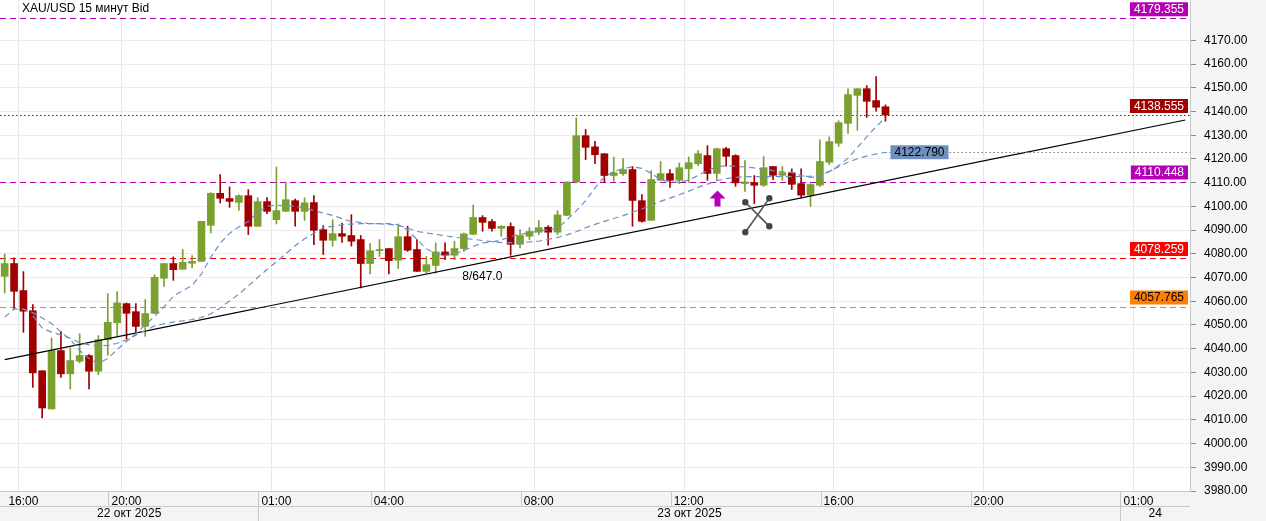 This screenshot has width=1266, height=521. What do you see at coordinates (1226, 324) in the screenshot?
I see `y-tick-label: 4050.00` at bounding box center [1226, 324].